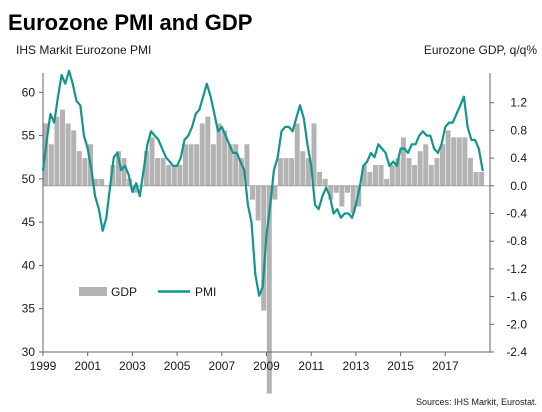  I want to click on x-tick-label: 2013, so click(356, 366).